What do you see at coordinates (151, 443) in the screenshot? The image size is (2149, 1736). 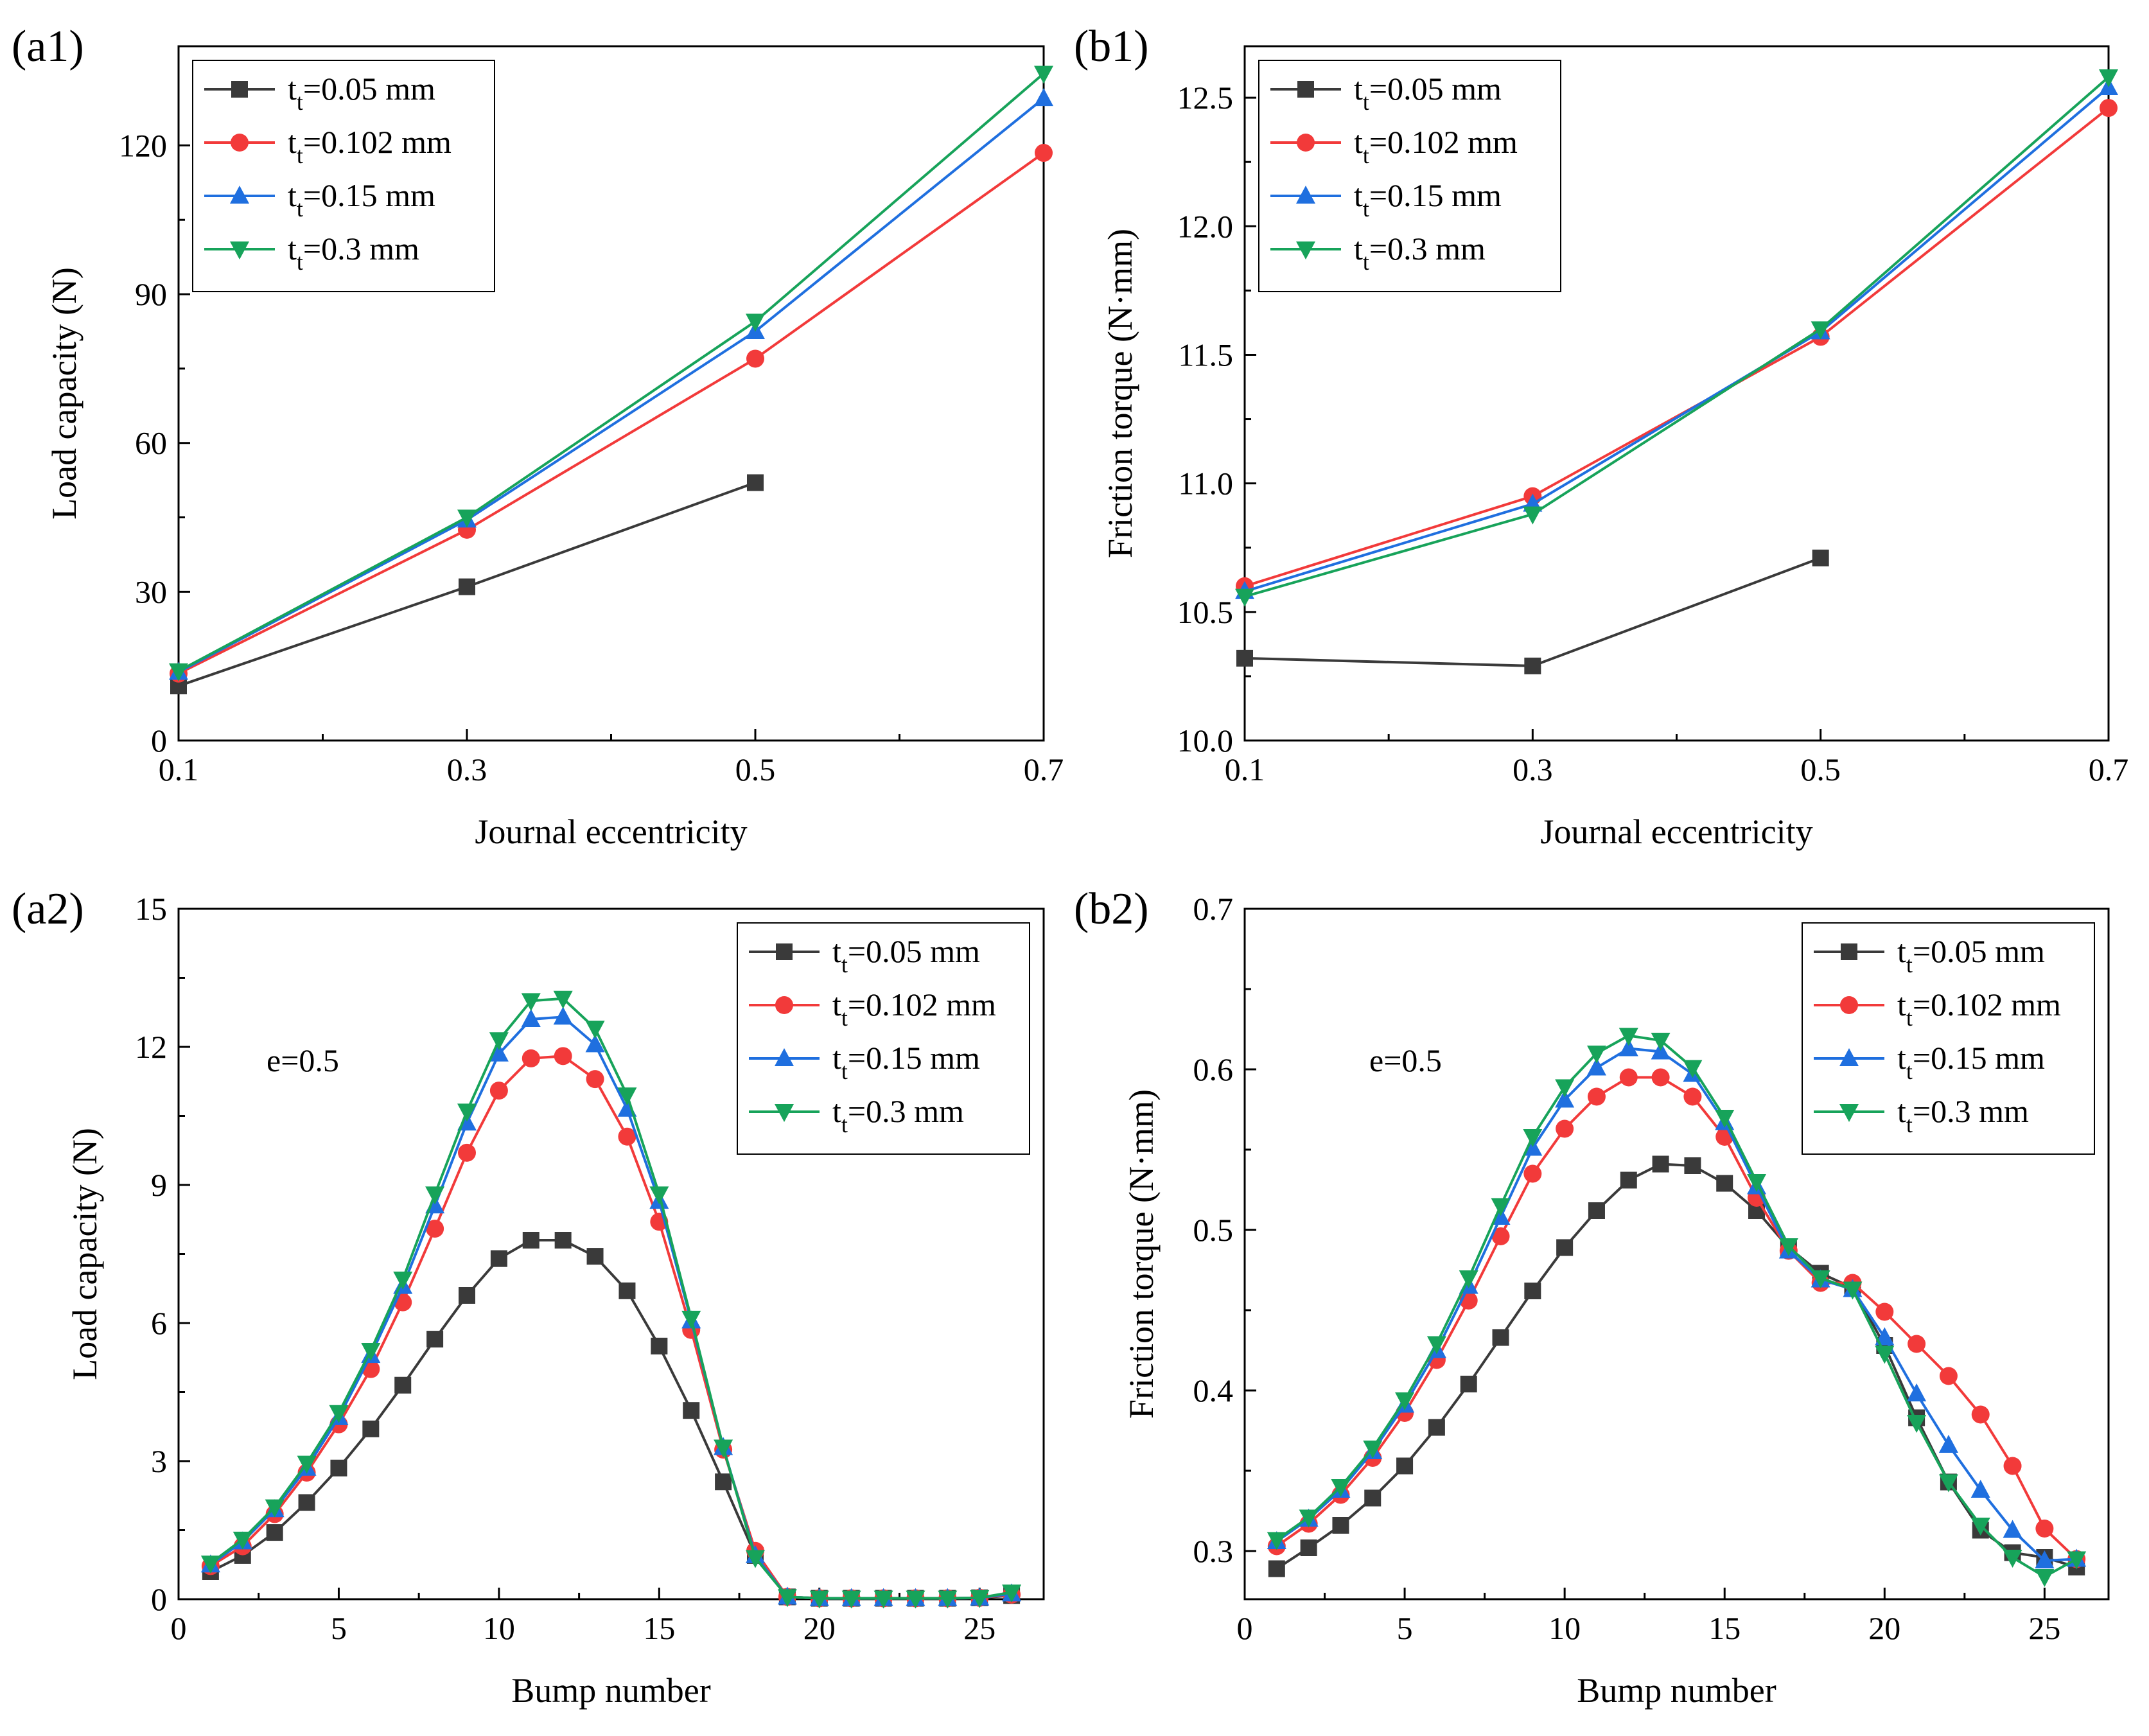 I see `y-tick-label: 60` at bounding box center [151, 443].